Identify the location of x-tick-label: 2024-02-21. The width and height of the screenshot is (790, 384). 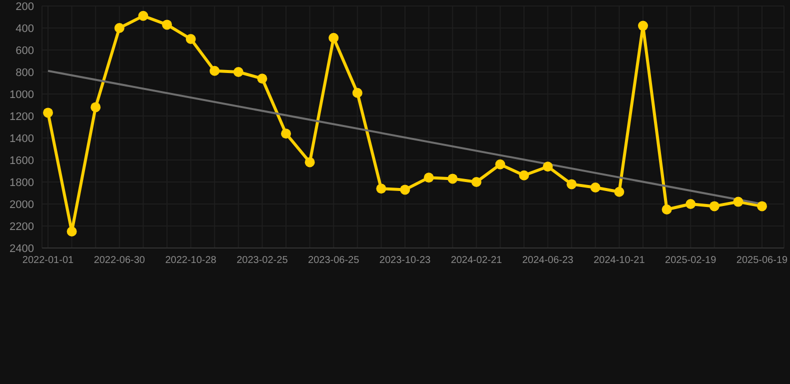
(476, 260).